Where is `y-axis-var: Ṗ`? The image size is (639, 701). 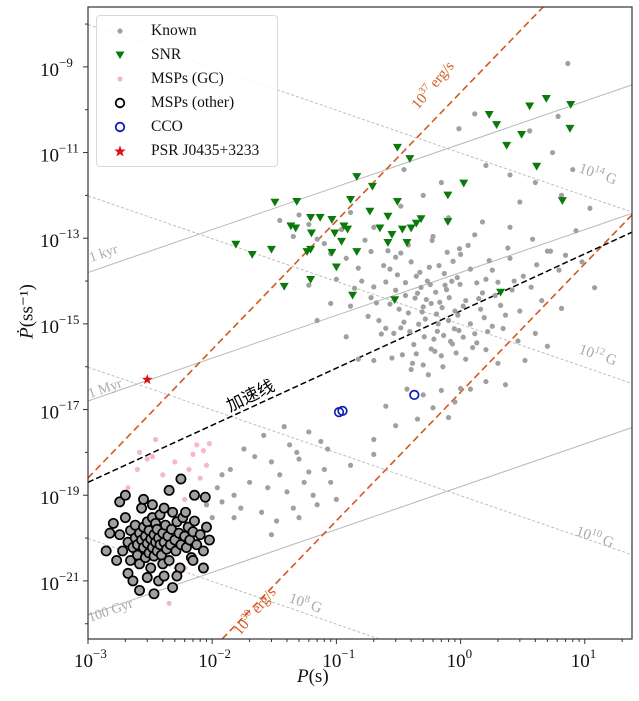
y-axis-var: Ṗ is located at coordinates (27, 333).